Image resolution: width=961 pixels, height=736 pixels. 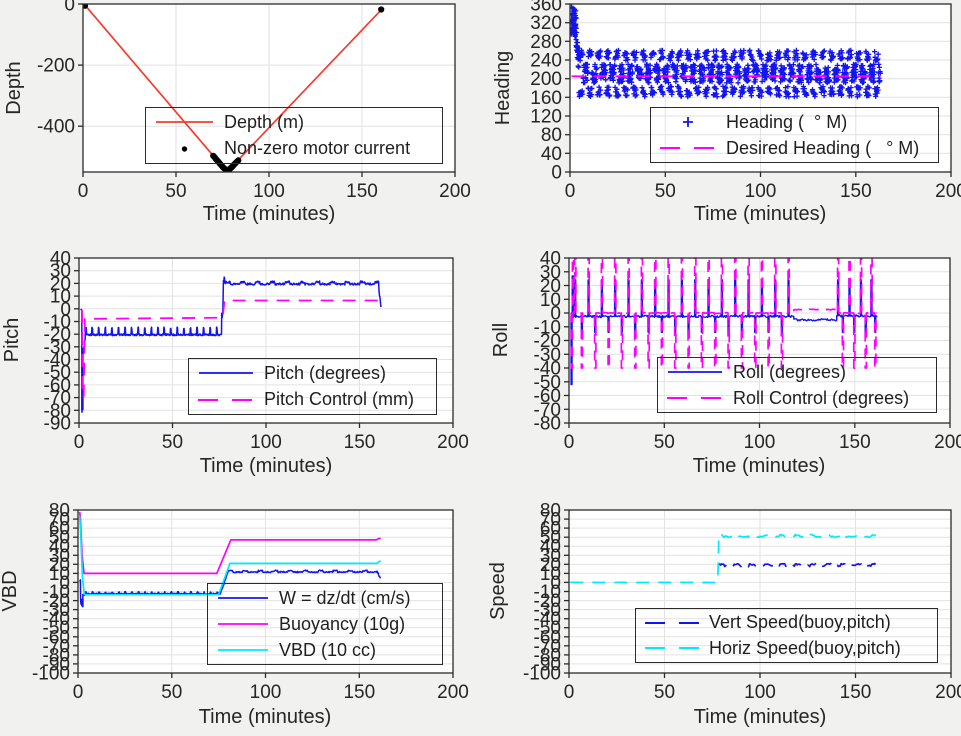 I want to click on legend-row: Horiz Speed(buoy,pitch), so click(x=786, y=648).